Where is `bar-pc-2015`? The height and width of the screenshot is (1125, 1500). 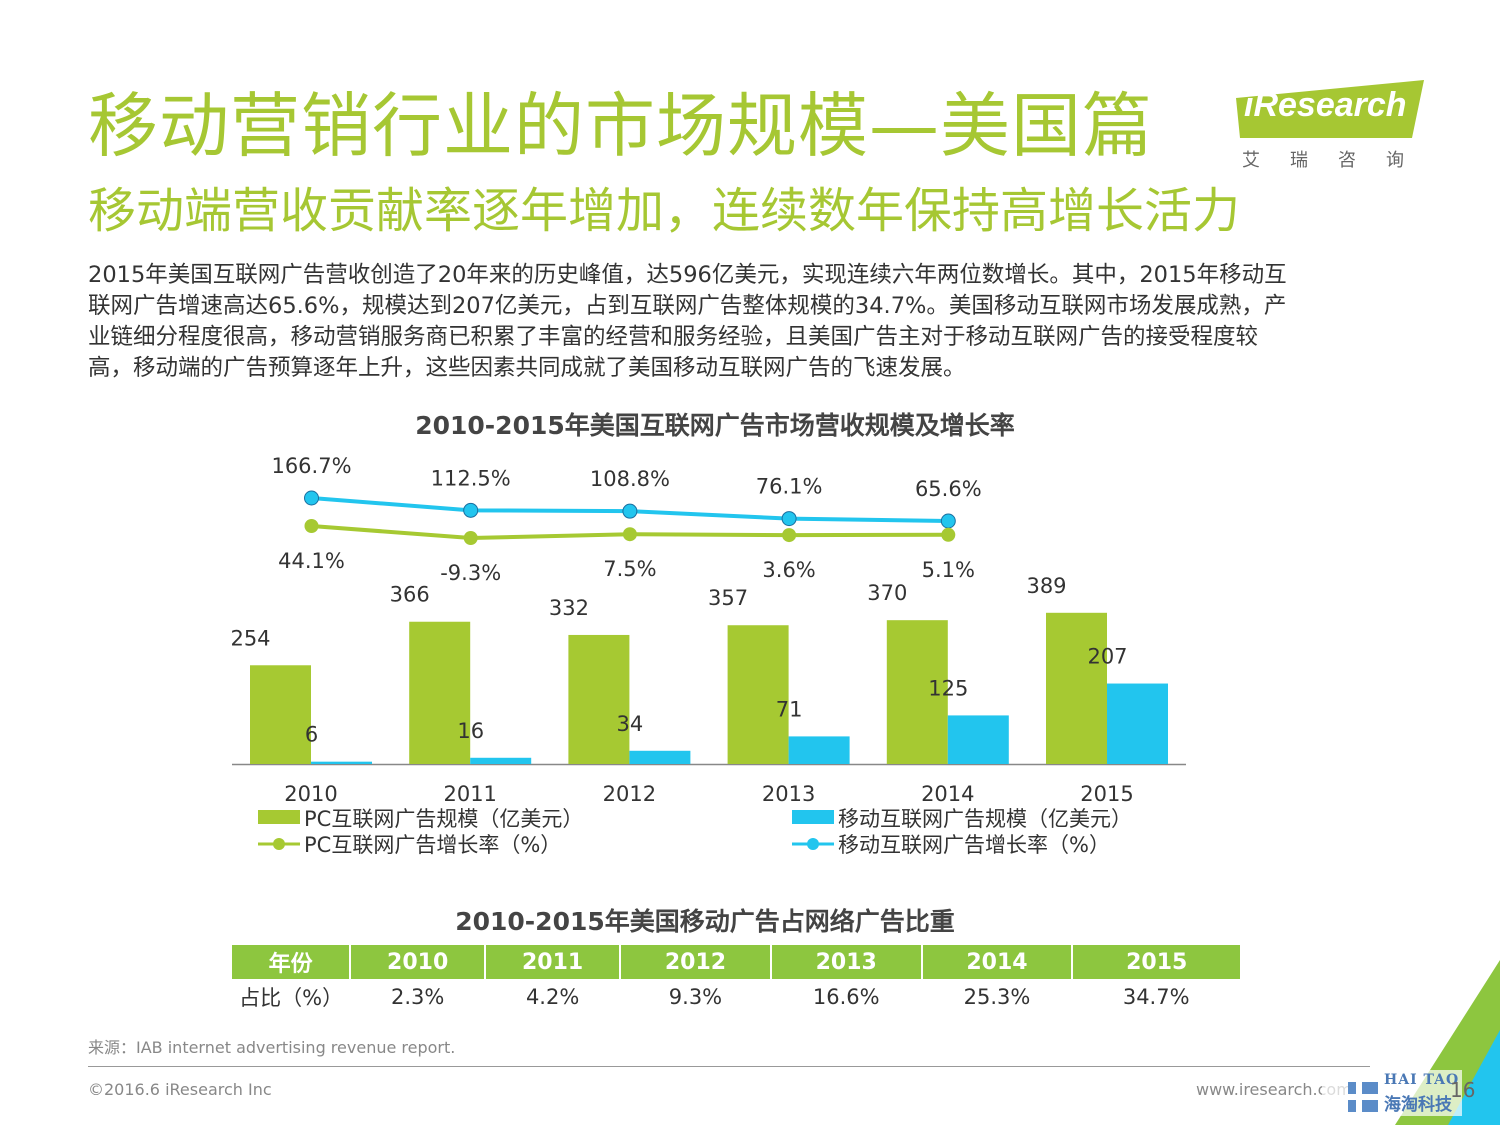 bar-pc-2015 is located at coordinates (1076, 688).